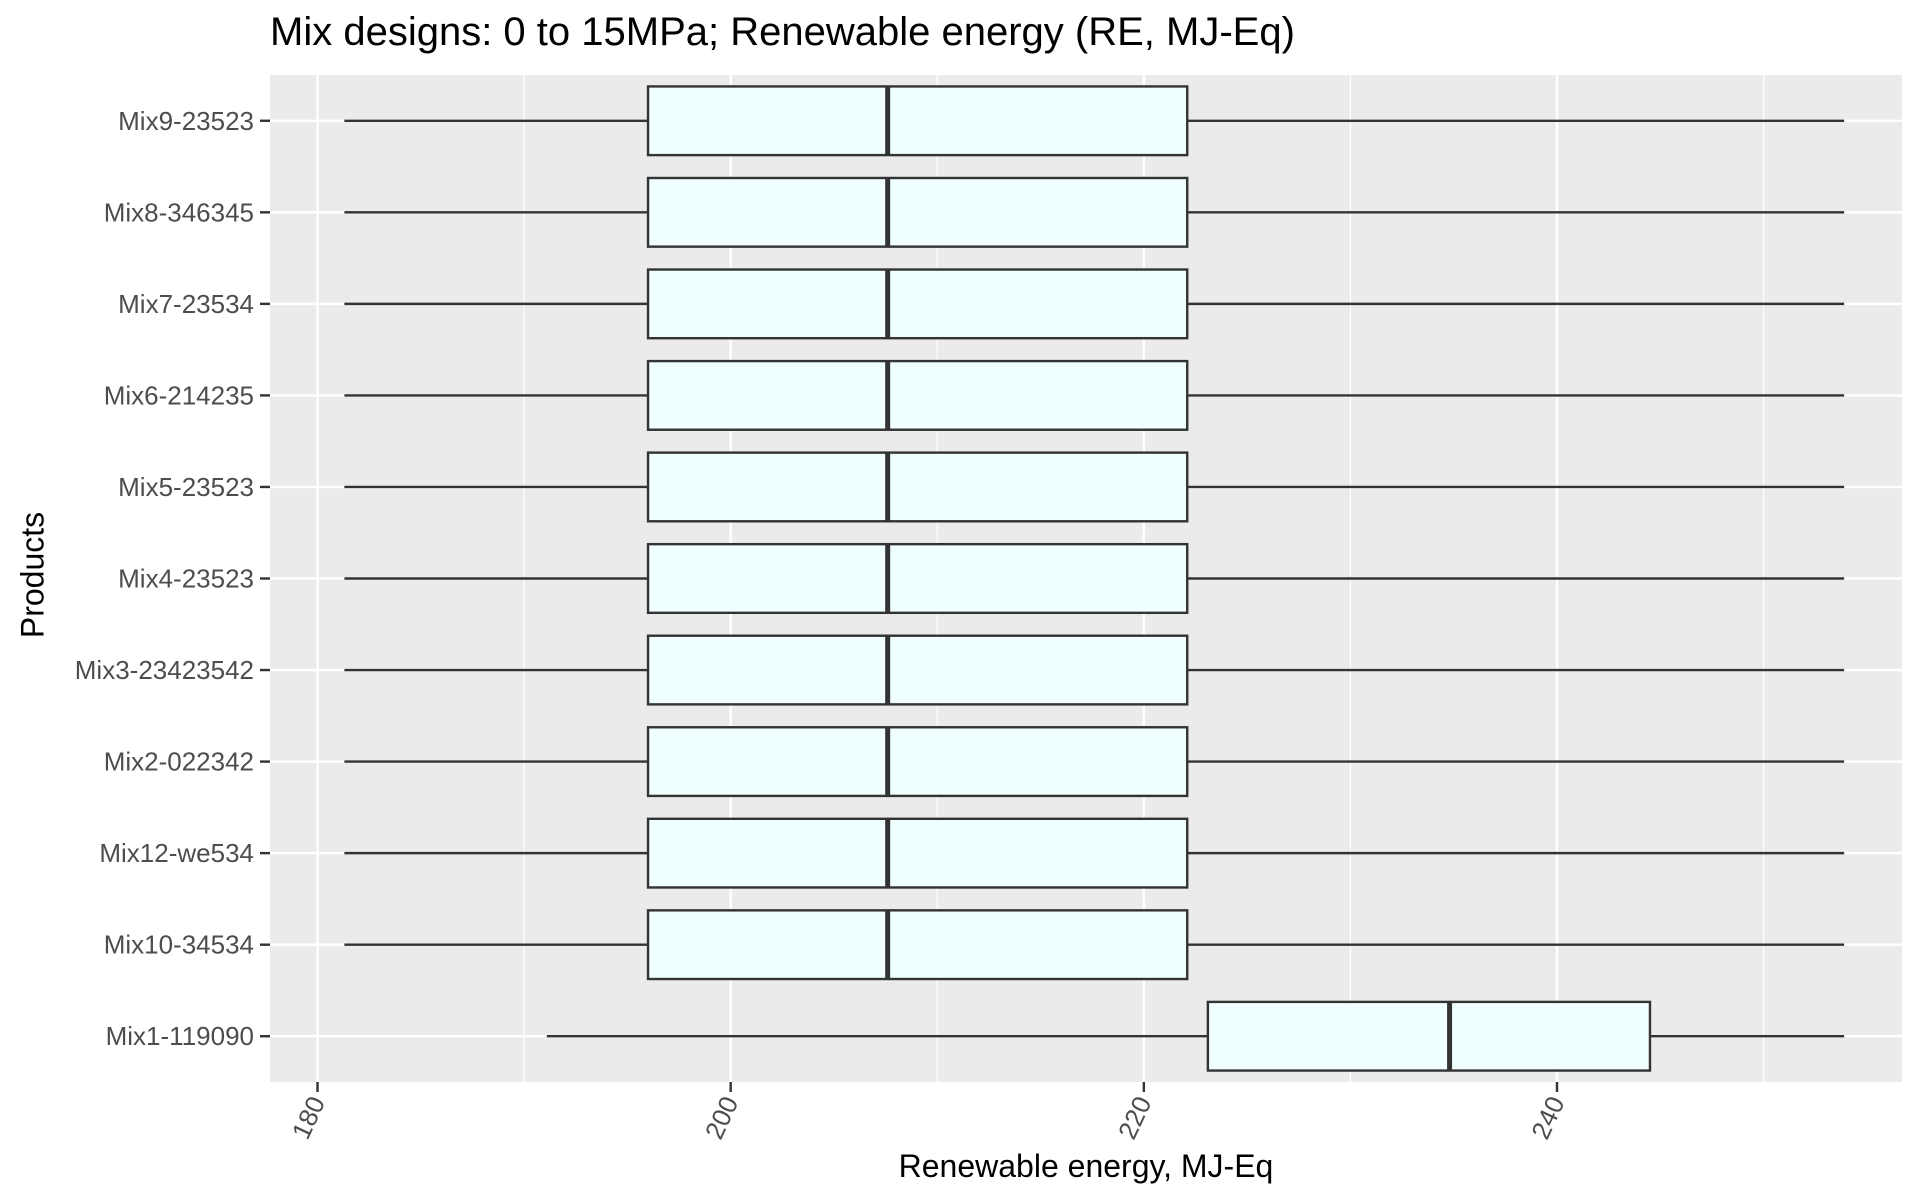 This screenshot has width=1930, height=1203. Describe the element at coordinates (176, 853) in the screenshot. I see `y-tick-label: Mix12-we534` at that location.